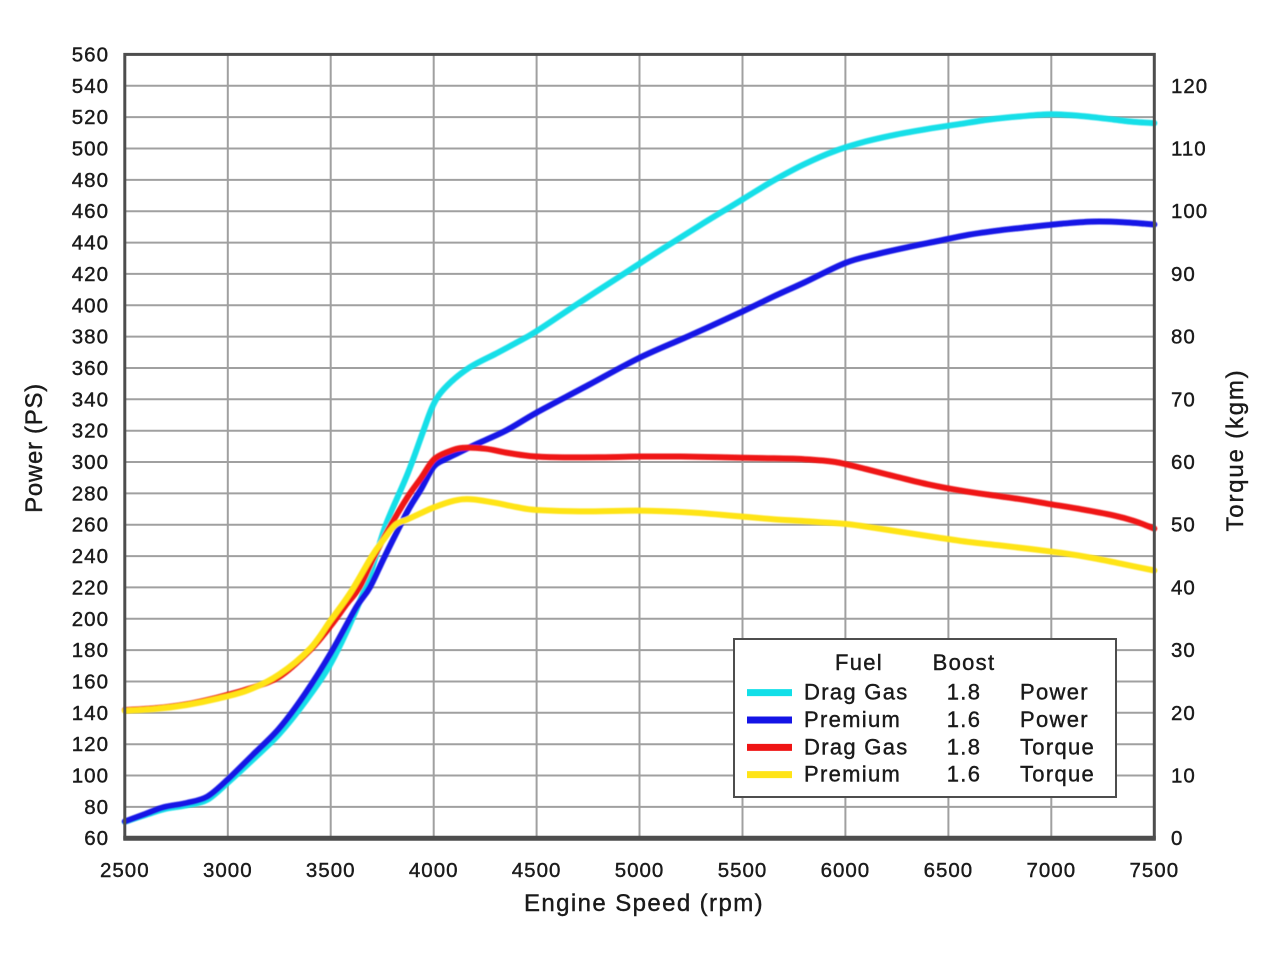  I want to click on svg-text: Fuel, so click(859, 662).